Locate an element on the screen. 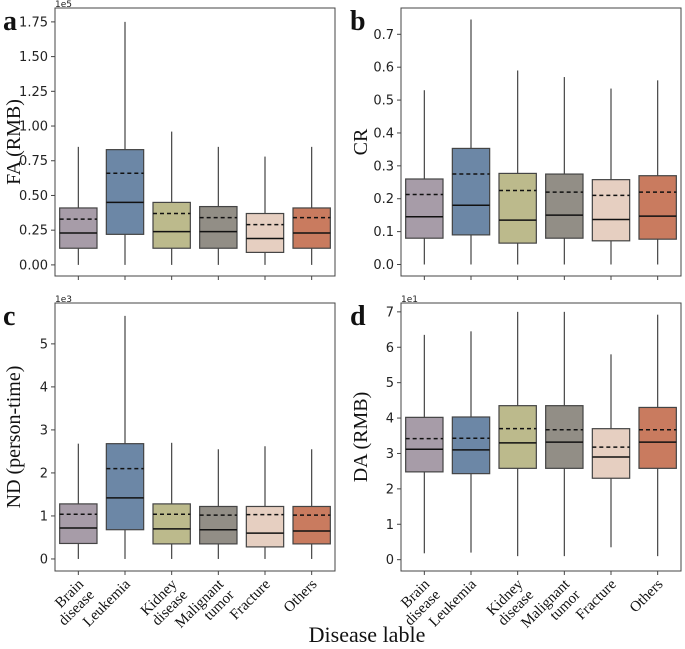 This screenshot has height=649, width=685. y-tick-label: 0.4 is located at coordinates (383, 133).